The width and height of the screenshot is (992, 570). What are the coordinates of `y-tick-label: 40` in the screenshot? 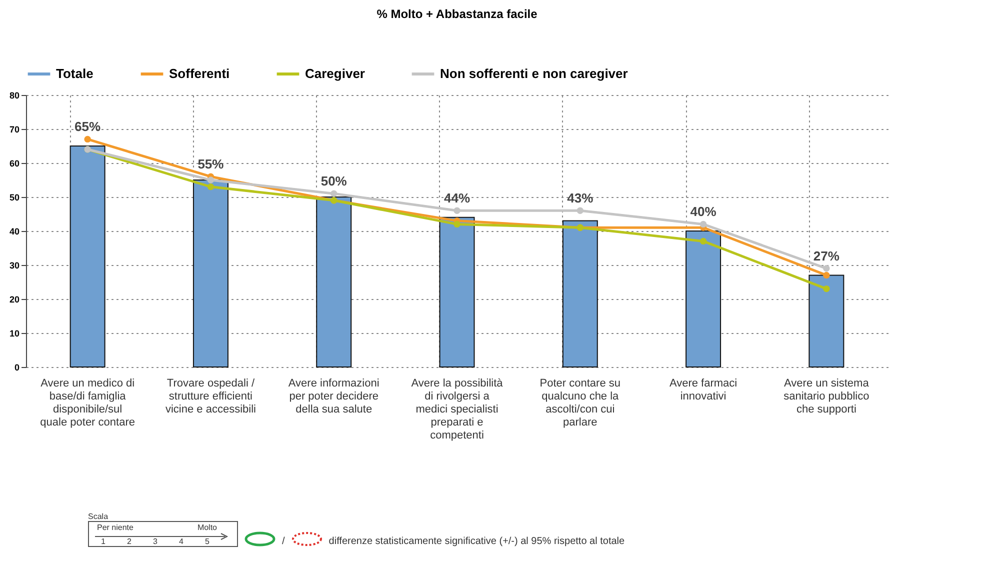 It's located at (14, 231).